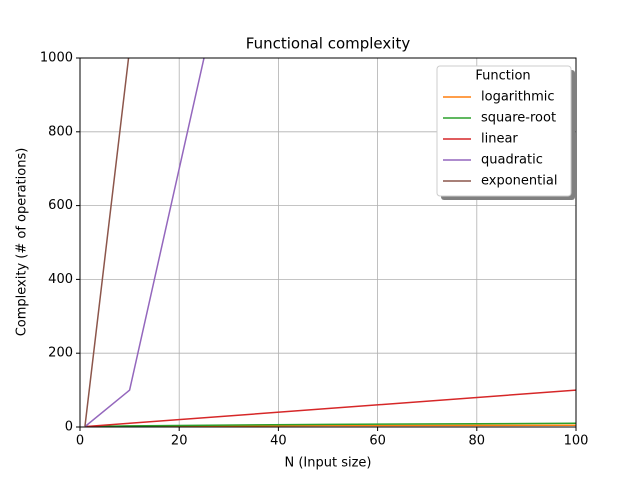 This screenshot has width=640, height=480. What do you see at coordinates (22, 242) in the screenshot?
I see `y-axis-label: Complexity (# of operations)` at bounding box center [22, 242].